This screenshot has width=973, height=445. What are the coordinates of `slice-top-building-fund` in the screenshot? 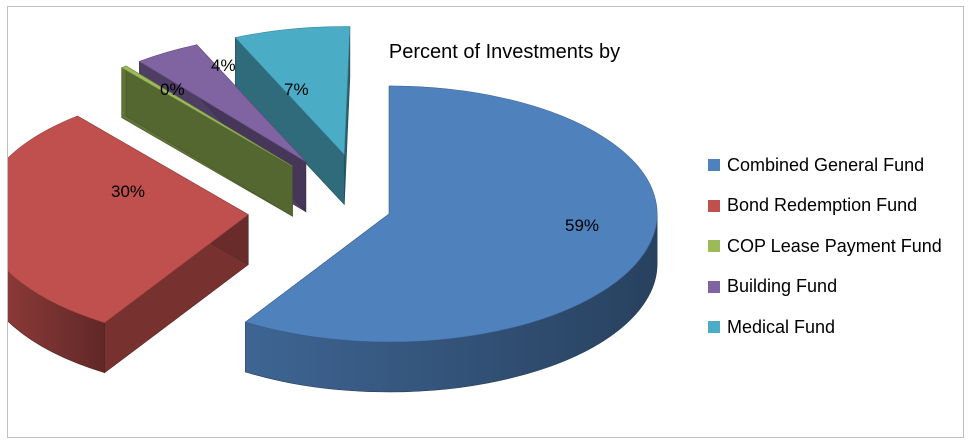 It's located at (222, 103).